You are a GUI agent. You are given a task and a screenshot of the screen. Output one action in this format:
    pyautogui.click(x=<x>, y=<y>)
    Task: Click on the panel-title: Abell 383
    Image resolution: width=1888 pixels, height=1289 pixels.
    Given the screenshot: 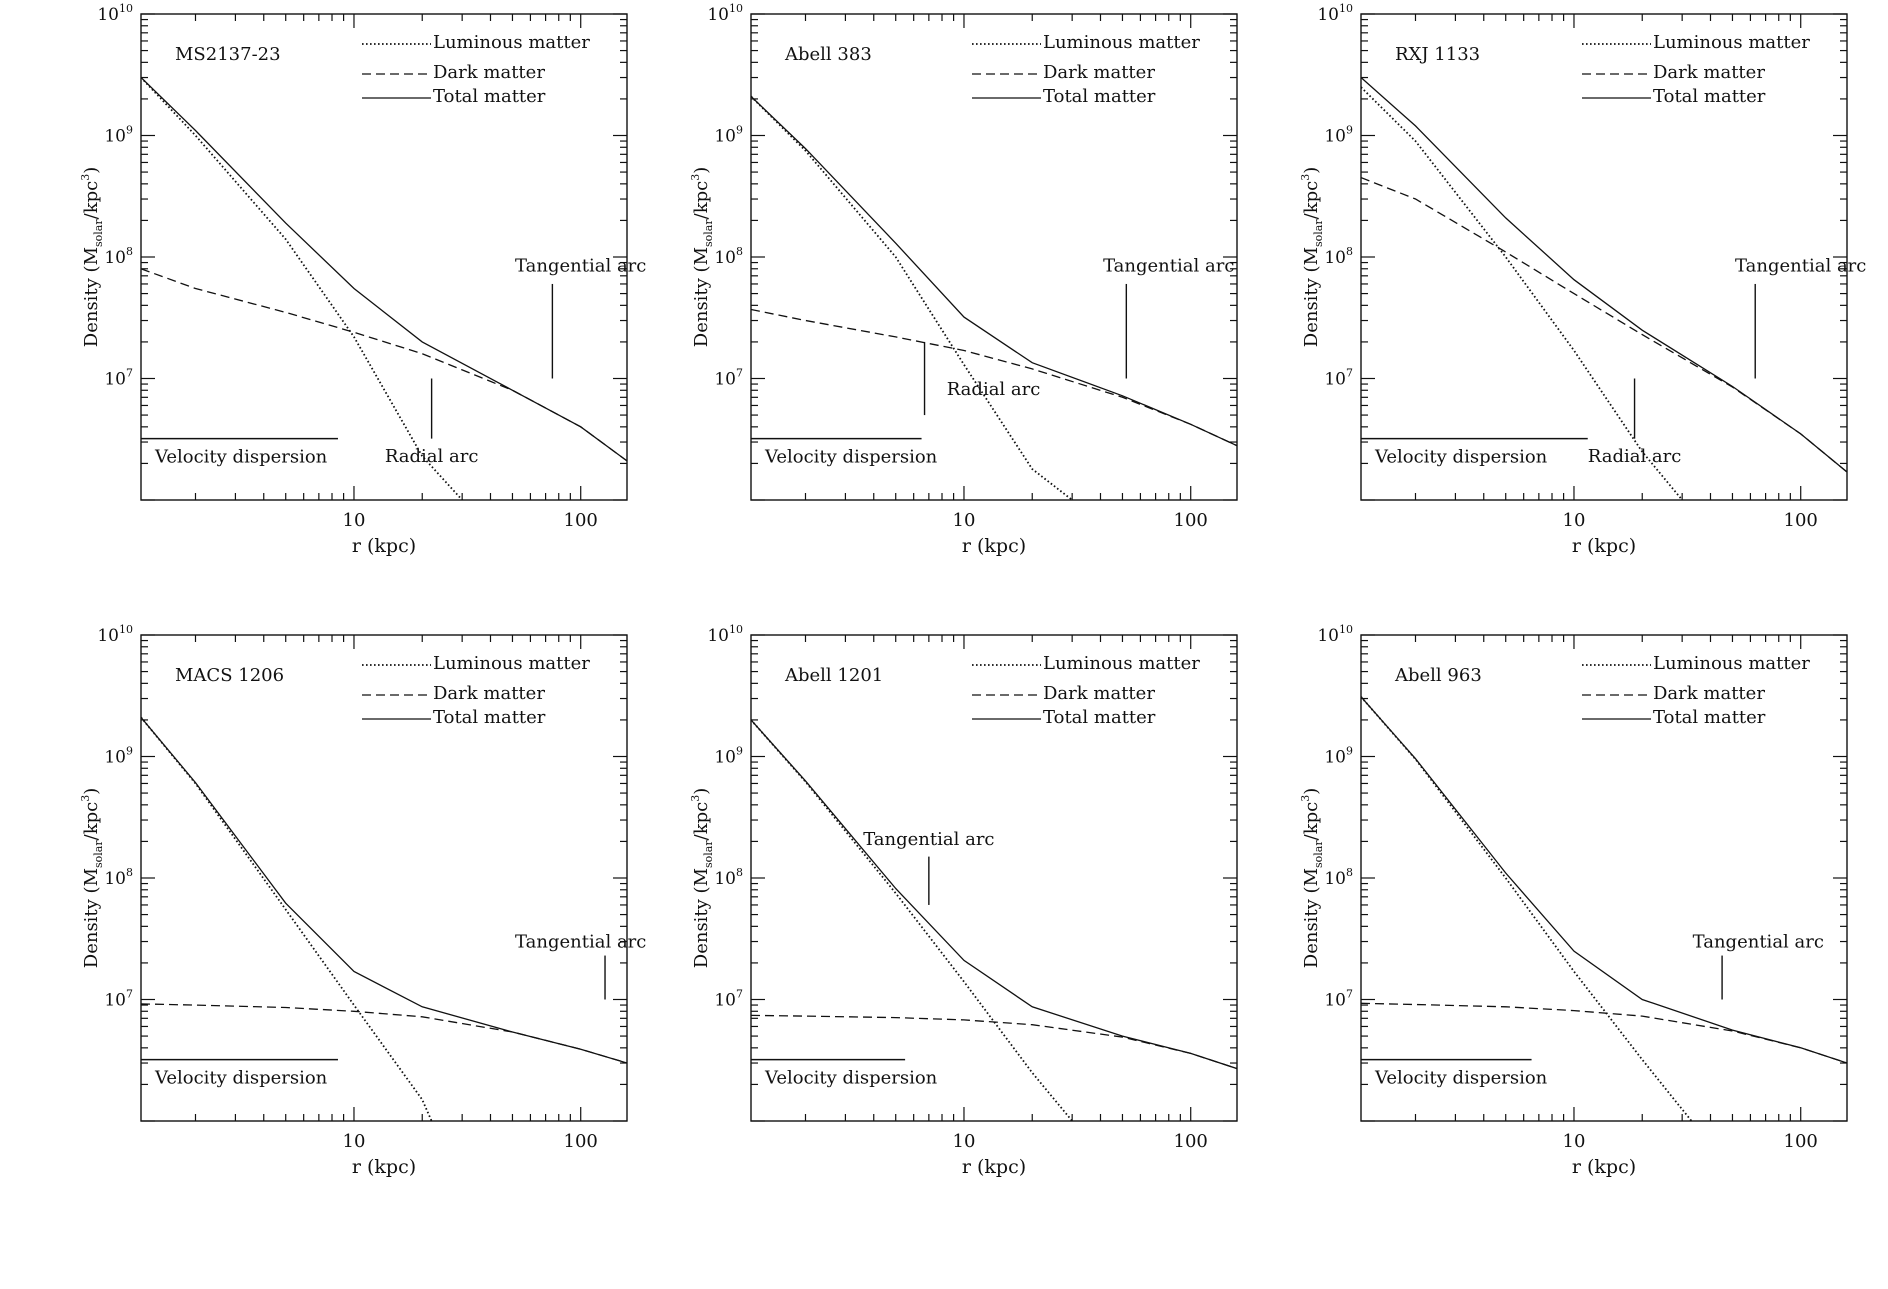 What is the action you would take?
    pyautogui.click(x=828, y=54)
    